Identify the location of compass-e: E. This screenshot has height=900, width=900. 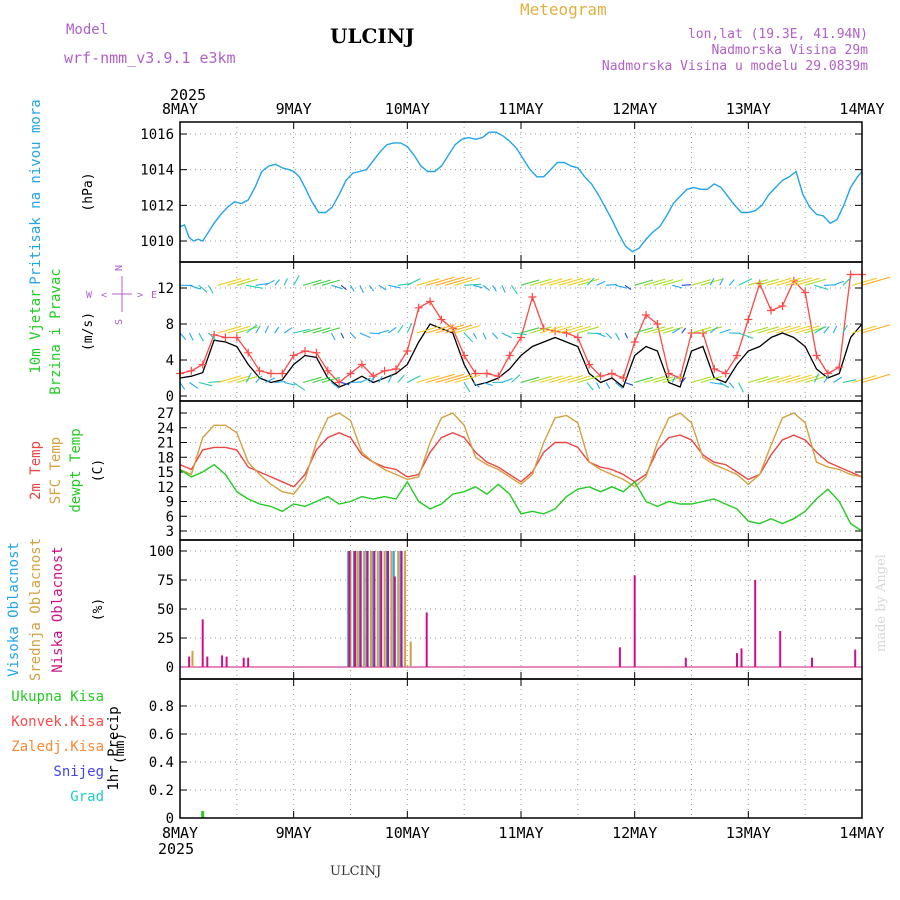
(154, 295).